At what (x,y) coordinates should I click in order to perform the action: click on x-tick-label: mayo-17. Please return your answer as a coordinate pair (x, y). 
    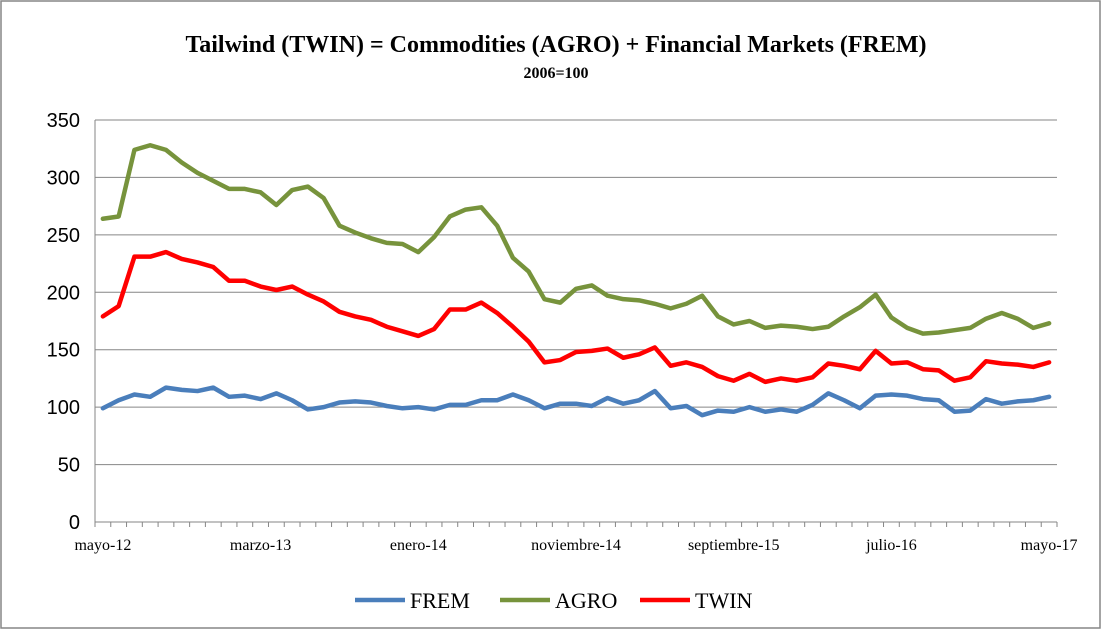
    Looking at the image, I should click on (1049, 545).